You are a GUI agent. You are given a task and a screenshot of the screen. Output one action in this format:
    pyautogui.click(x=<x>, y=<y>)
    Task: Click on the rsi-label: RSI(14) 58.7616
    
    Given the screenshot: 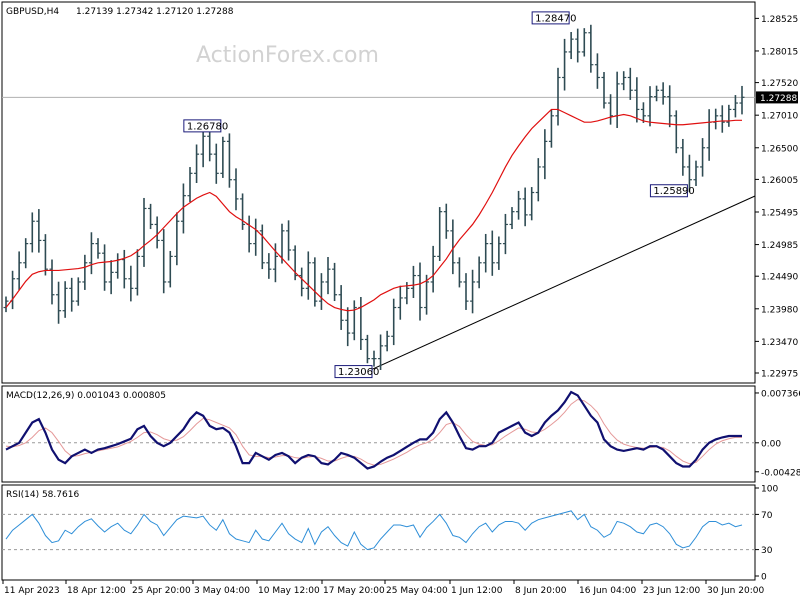 What is the action you would take?
    pyautogui.click(x=42, y=495)
    